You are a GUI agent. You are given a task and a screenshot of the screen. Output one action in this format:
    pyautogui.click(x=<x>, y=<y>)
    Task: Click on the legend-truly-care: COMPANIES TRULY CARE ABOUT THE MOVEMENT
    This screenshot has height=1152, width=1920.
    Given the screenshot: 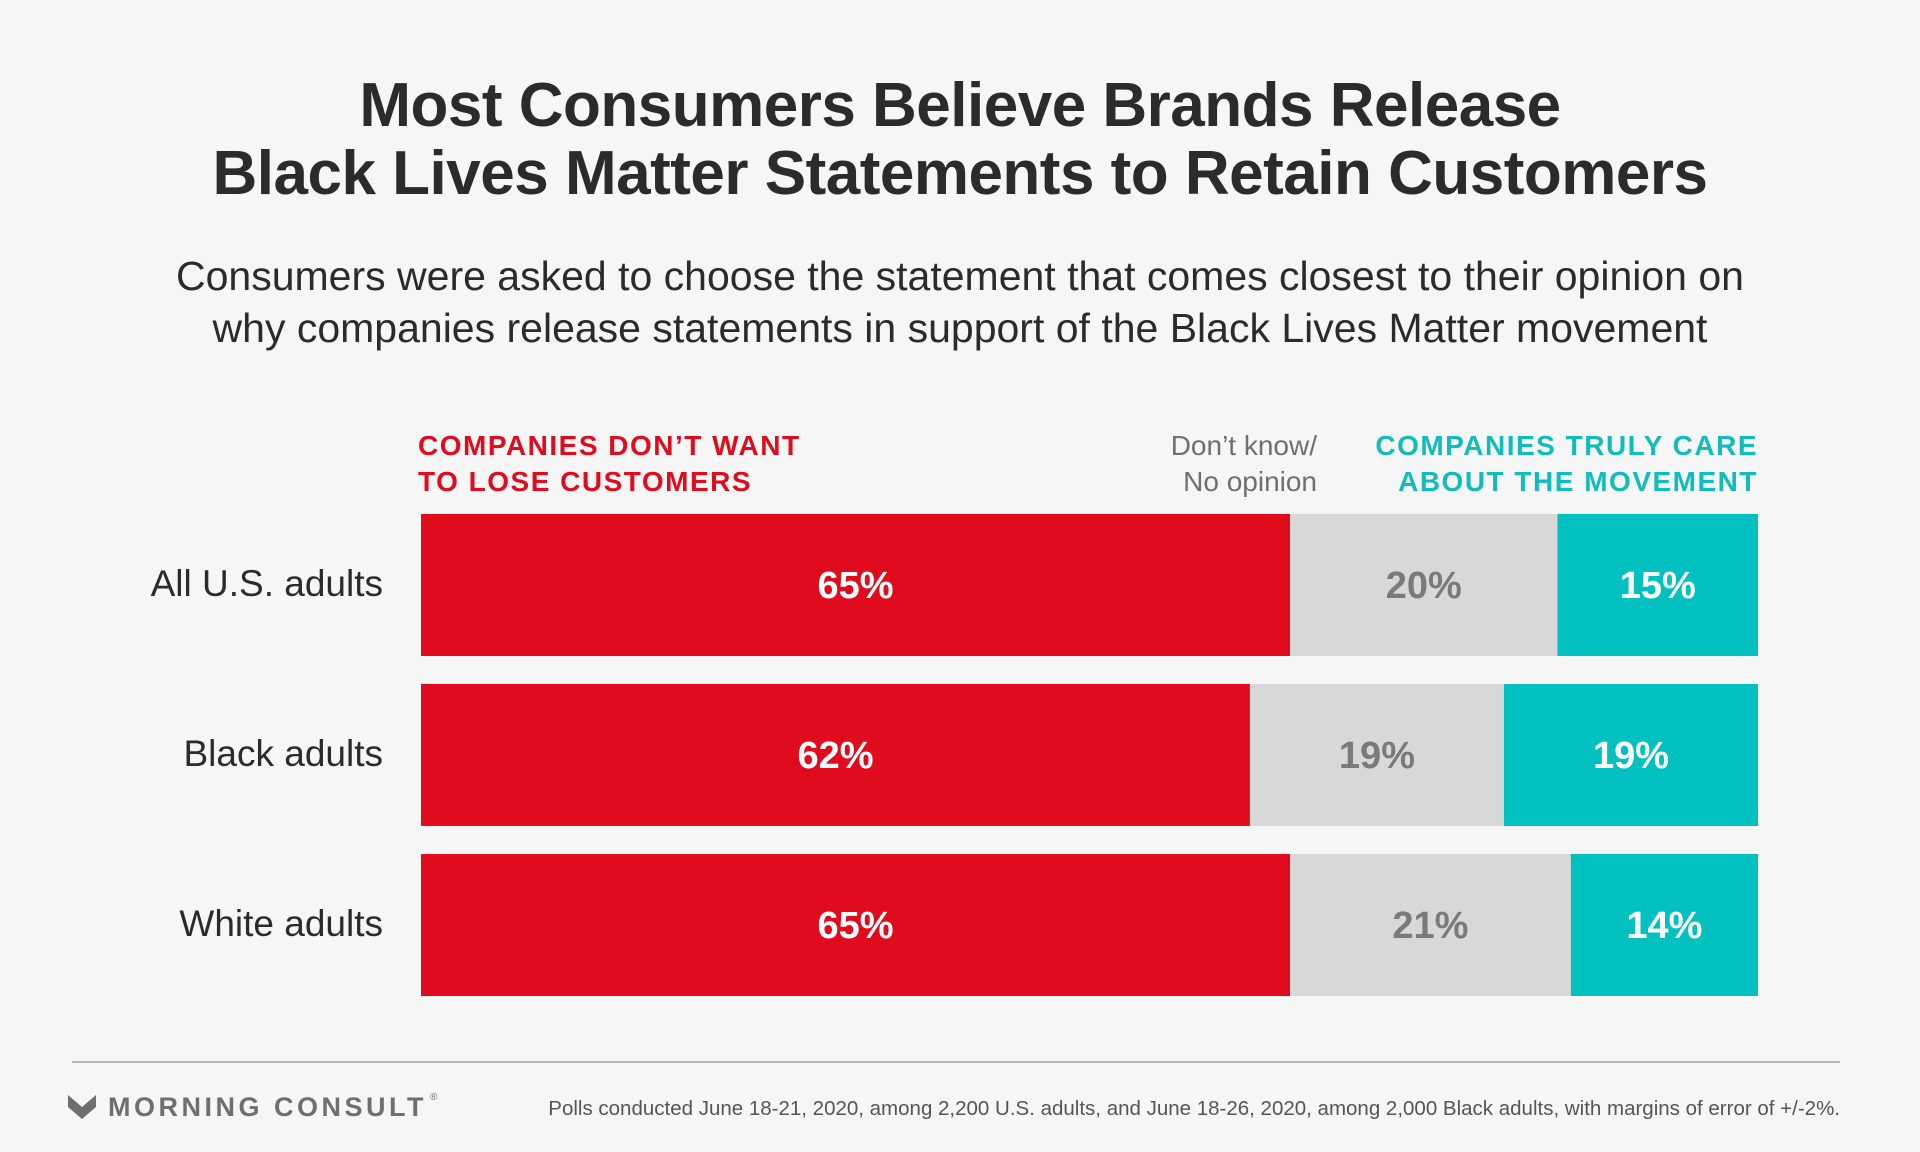 What is the action you would take?
    pyautogui.click(x=1566, y=464)
    